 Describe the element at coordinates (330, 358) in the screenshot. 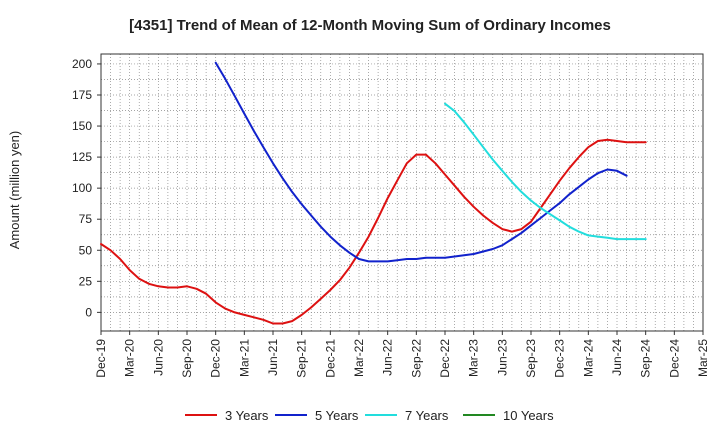

I see `x-tick-label: Dec-21` at that location.